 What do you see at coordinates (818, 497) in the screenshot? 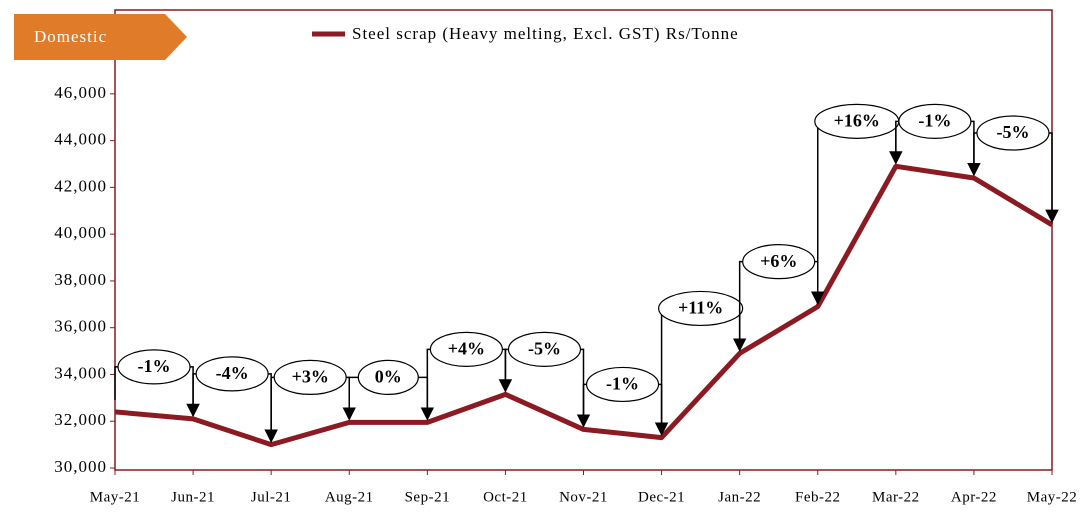
I see `x-tick-label: Feb-22` at bounding box center [818, 497].